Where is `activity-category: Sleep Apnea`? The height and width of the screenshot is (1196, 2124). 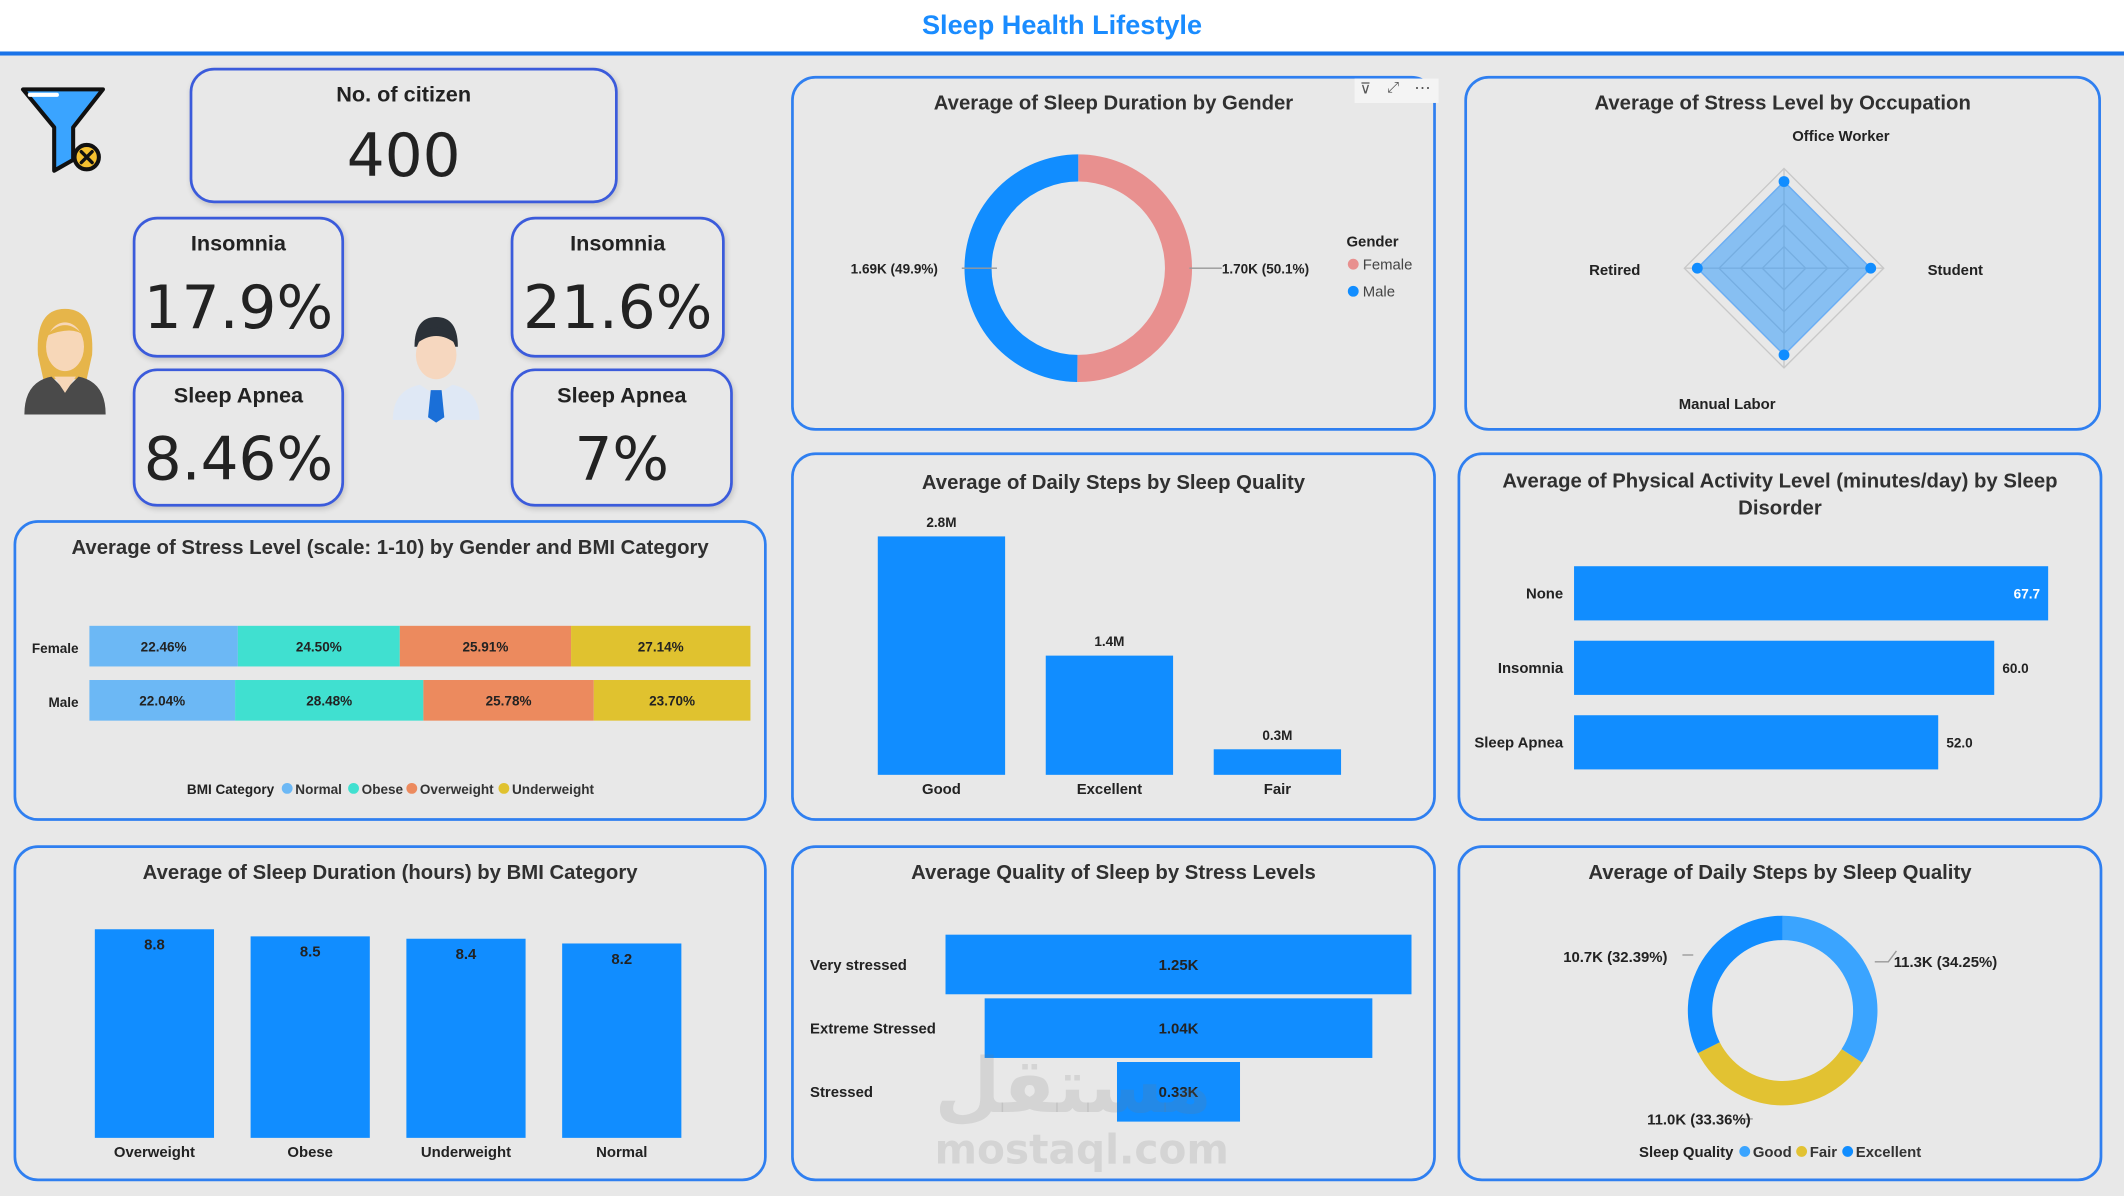 activity-category: Sleep Apnea is located at coordinates (1519, 744).